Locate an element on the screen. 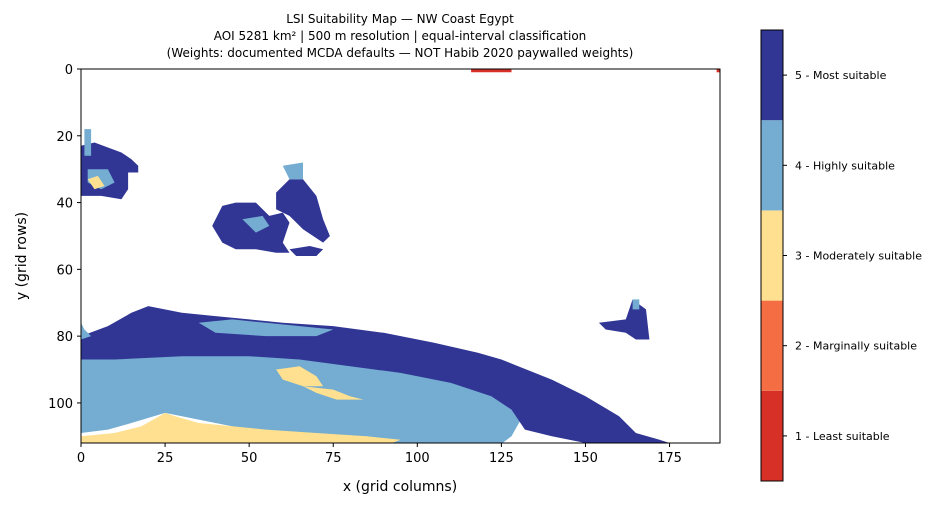  y-tick-label: 0 is located at coordinates (69, 70).